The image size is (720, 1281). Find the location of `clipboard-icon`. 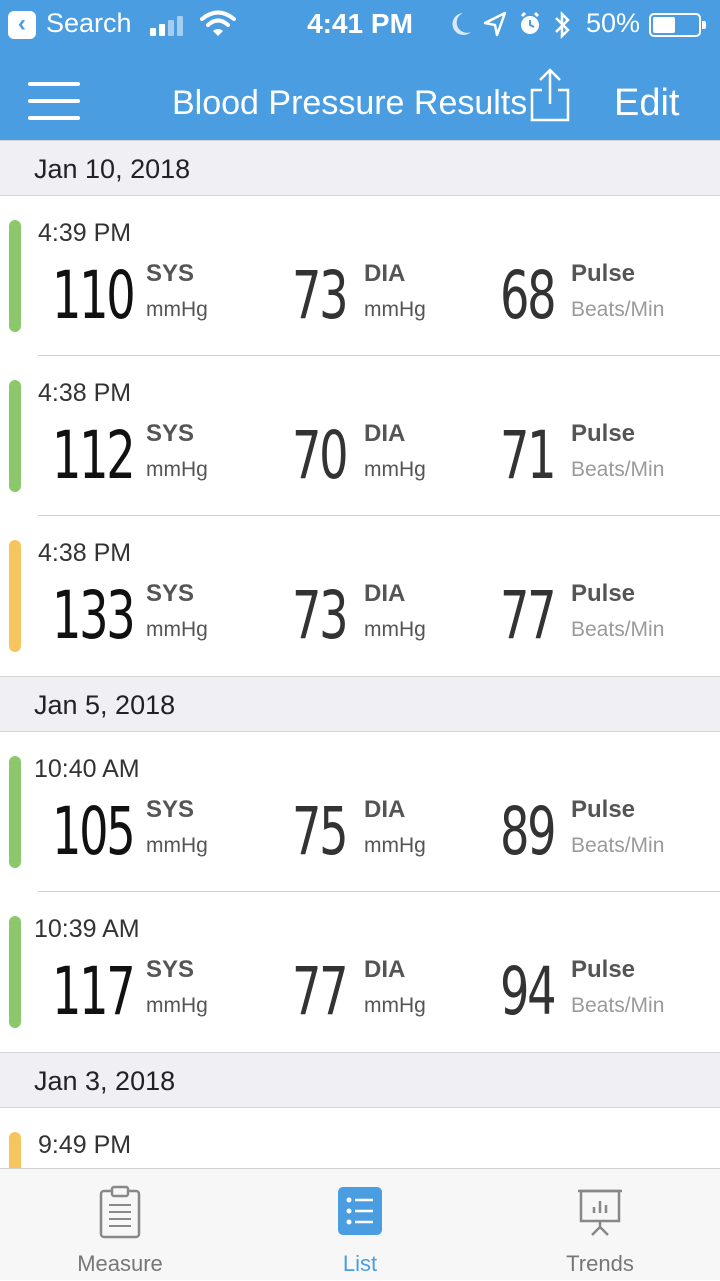

clipboard-icon is located at coordinates (120, 1212).